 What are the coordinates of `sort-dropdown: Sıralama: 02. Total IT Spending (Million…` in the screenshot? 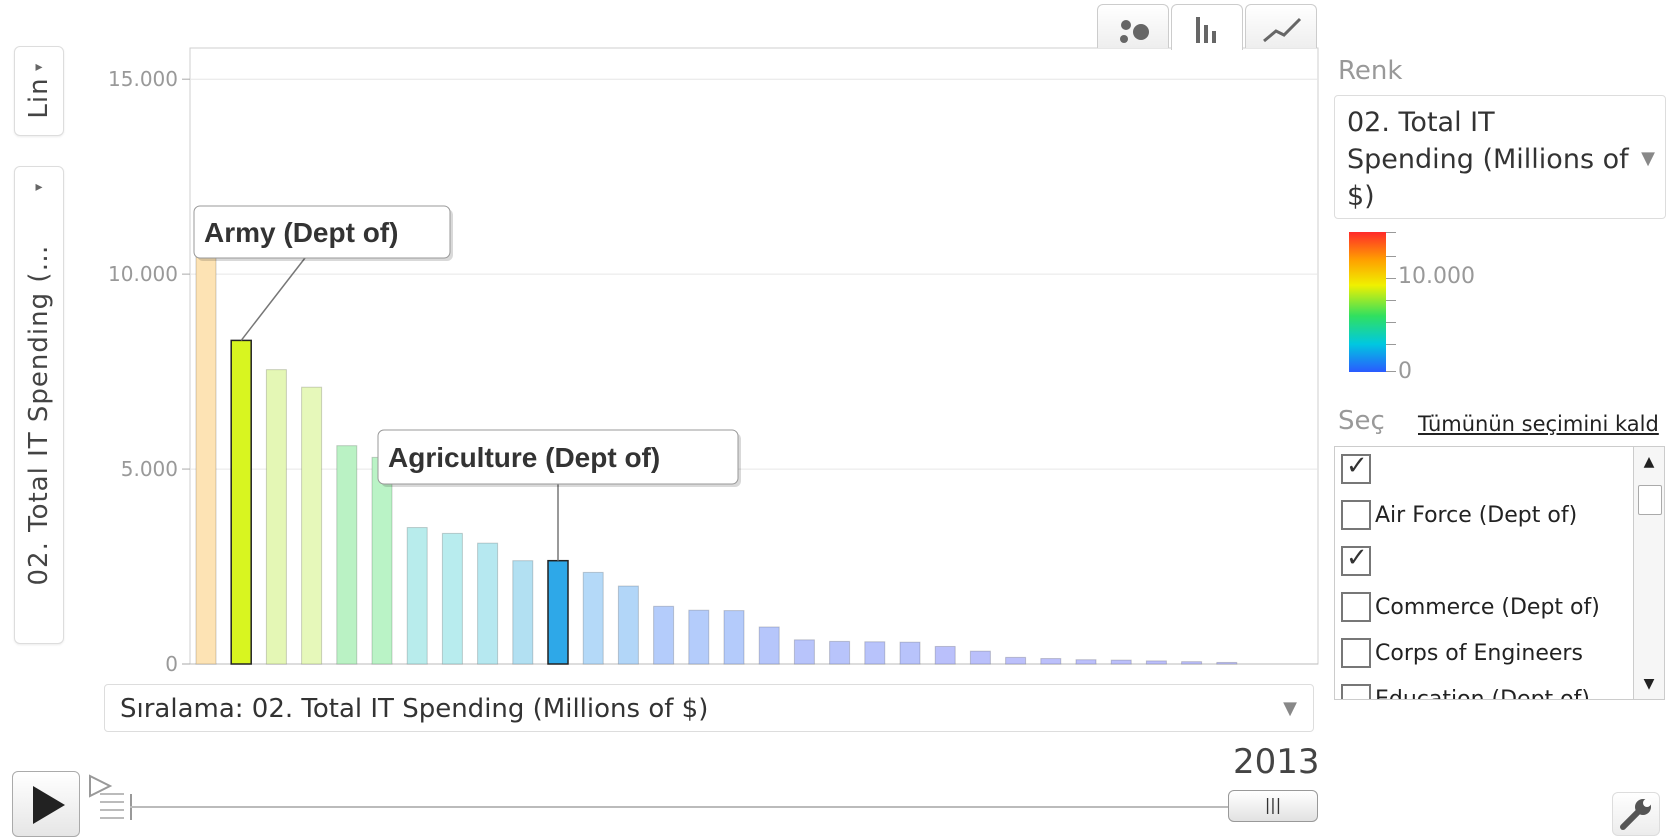 It's located at (709, 708).